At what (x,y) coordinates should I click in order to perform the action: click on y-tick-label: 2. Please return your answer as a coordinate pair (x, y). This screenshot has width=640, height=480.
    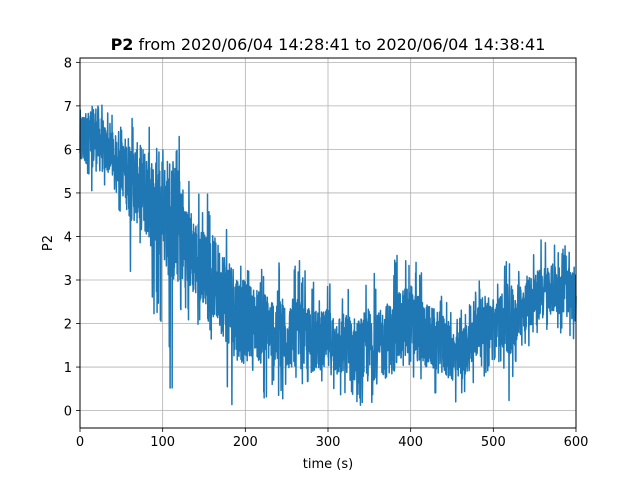
    Looking at the image, I should click on (68, 325).